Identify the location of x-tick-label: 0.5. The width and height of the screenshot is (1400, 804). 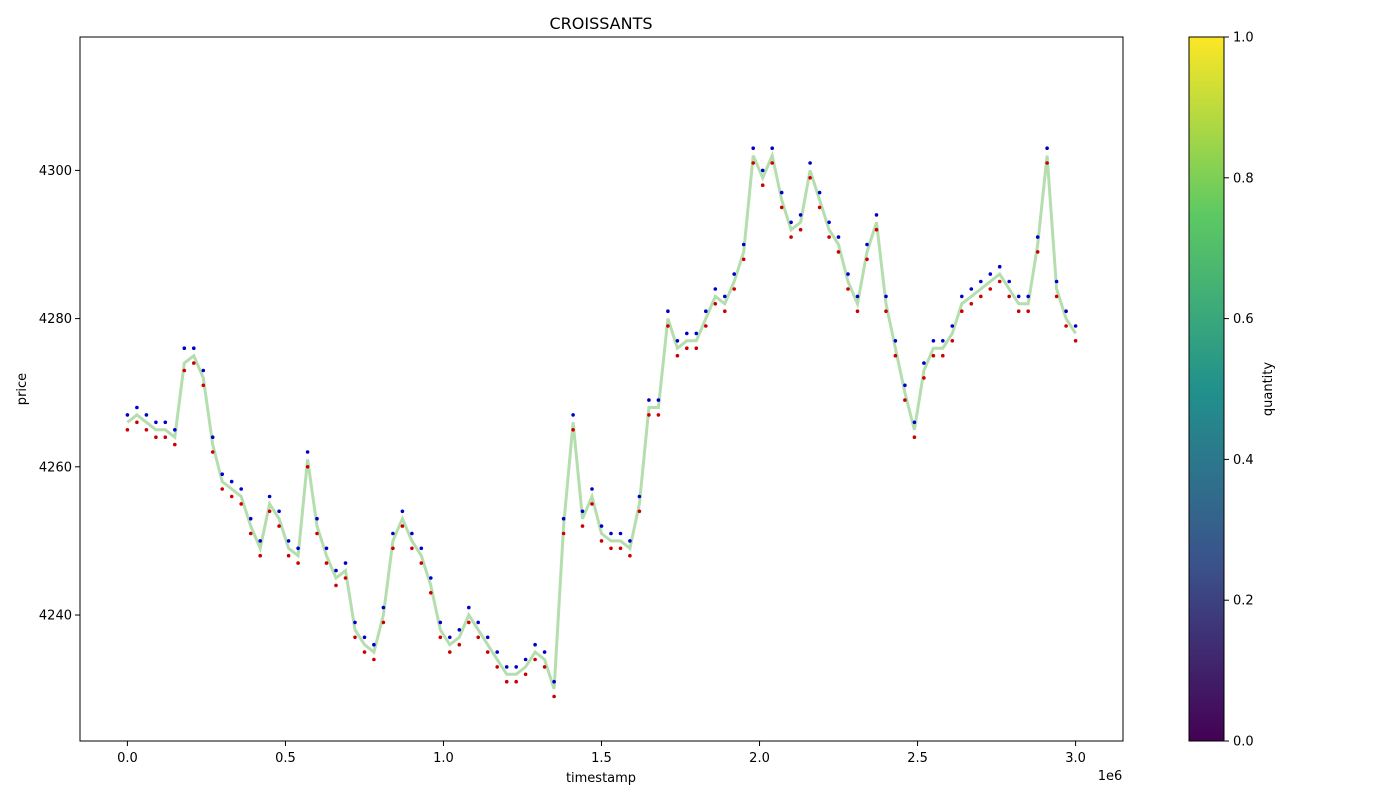
(285, 758).